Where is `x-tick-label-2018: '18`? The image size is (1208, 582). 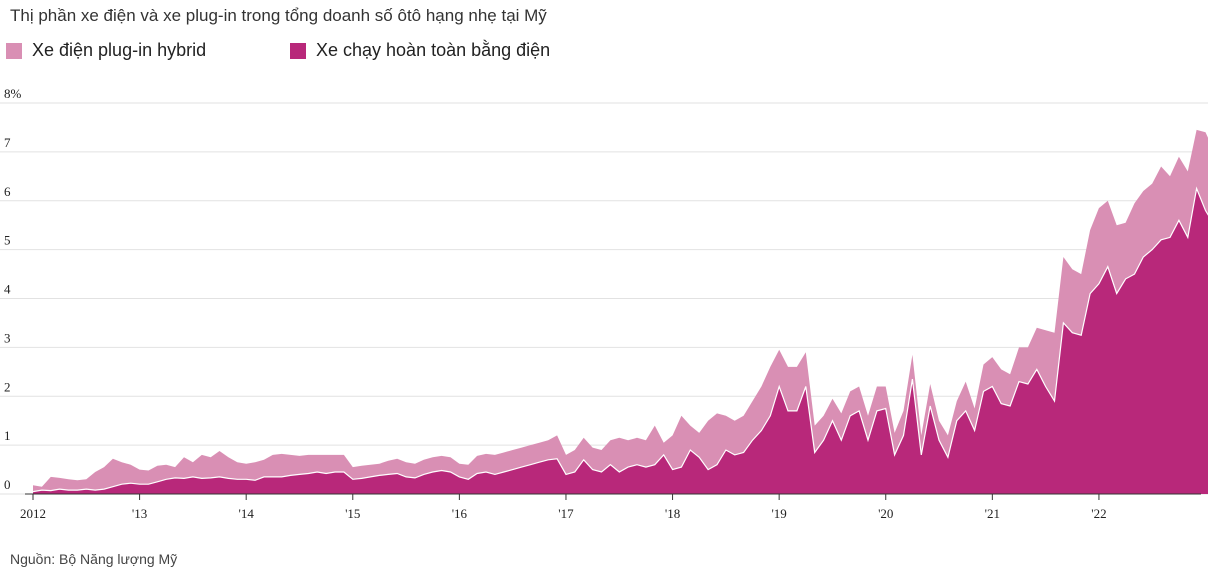 x-tick-label-2018: '18 is located at coordinates (672, 513).